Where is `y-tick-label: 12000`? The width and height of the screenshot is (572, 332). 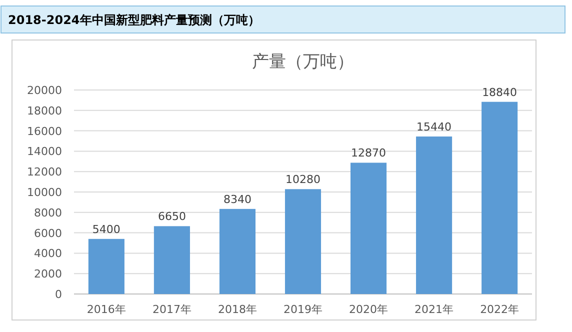
y-tick-label: 12000 is located at coordinates (44, 172).